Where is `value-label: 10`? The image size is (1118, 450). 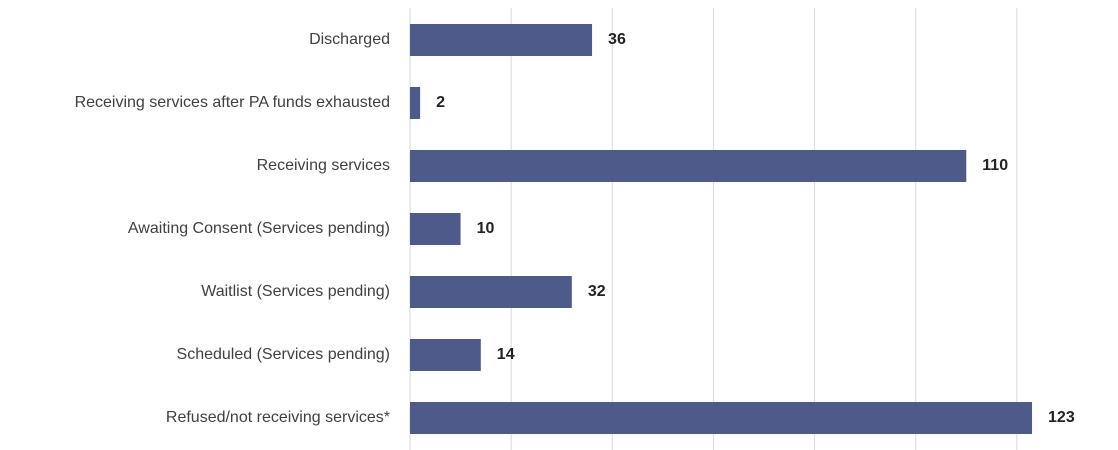
value-label: 10 is located at coordinates (486, 228).